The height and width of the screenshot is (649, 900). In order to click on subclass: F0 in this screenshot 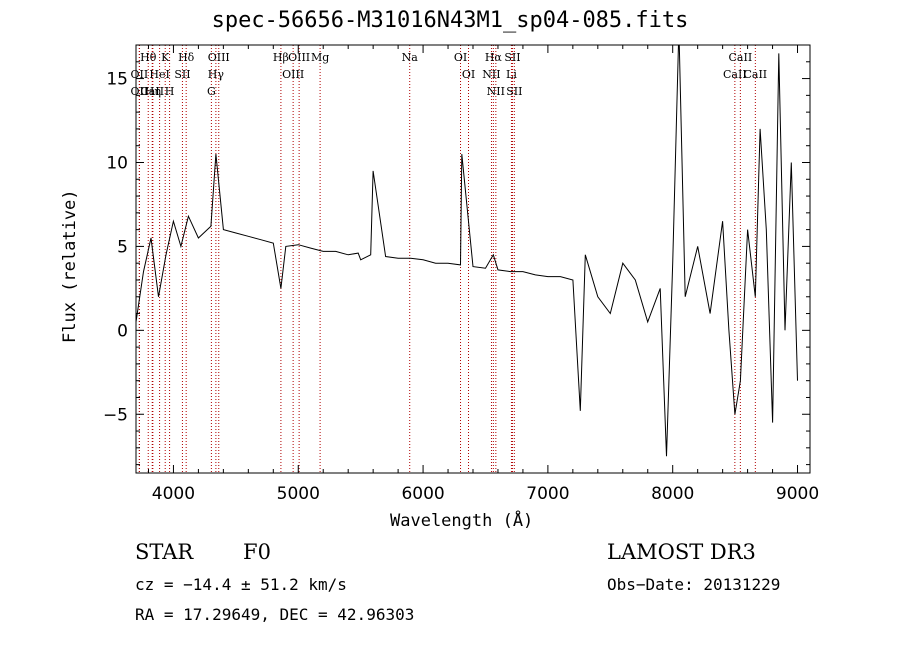, I will do `click(257, 552)`.